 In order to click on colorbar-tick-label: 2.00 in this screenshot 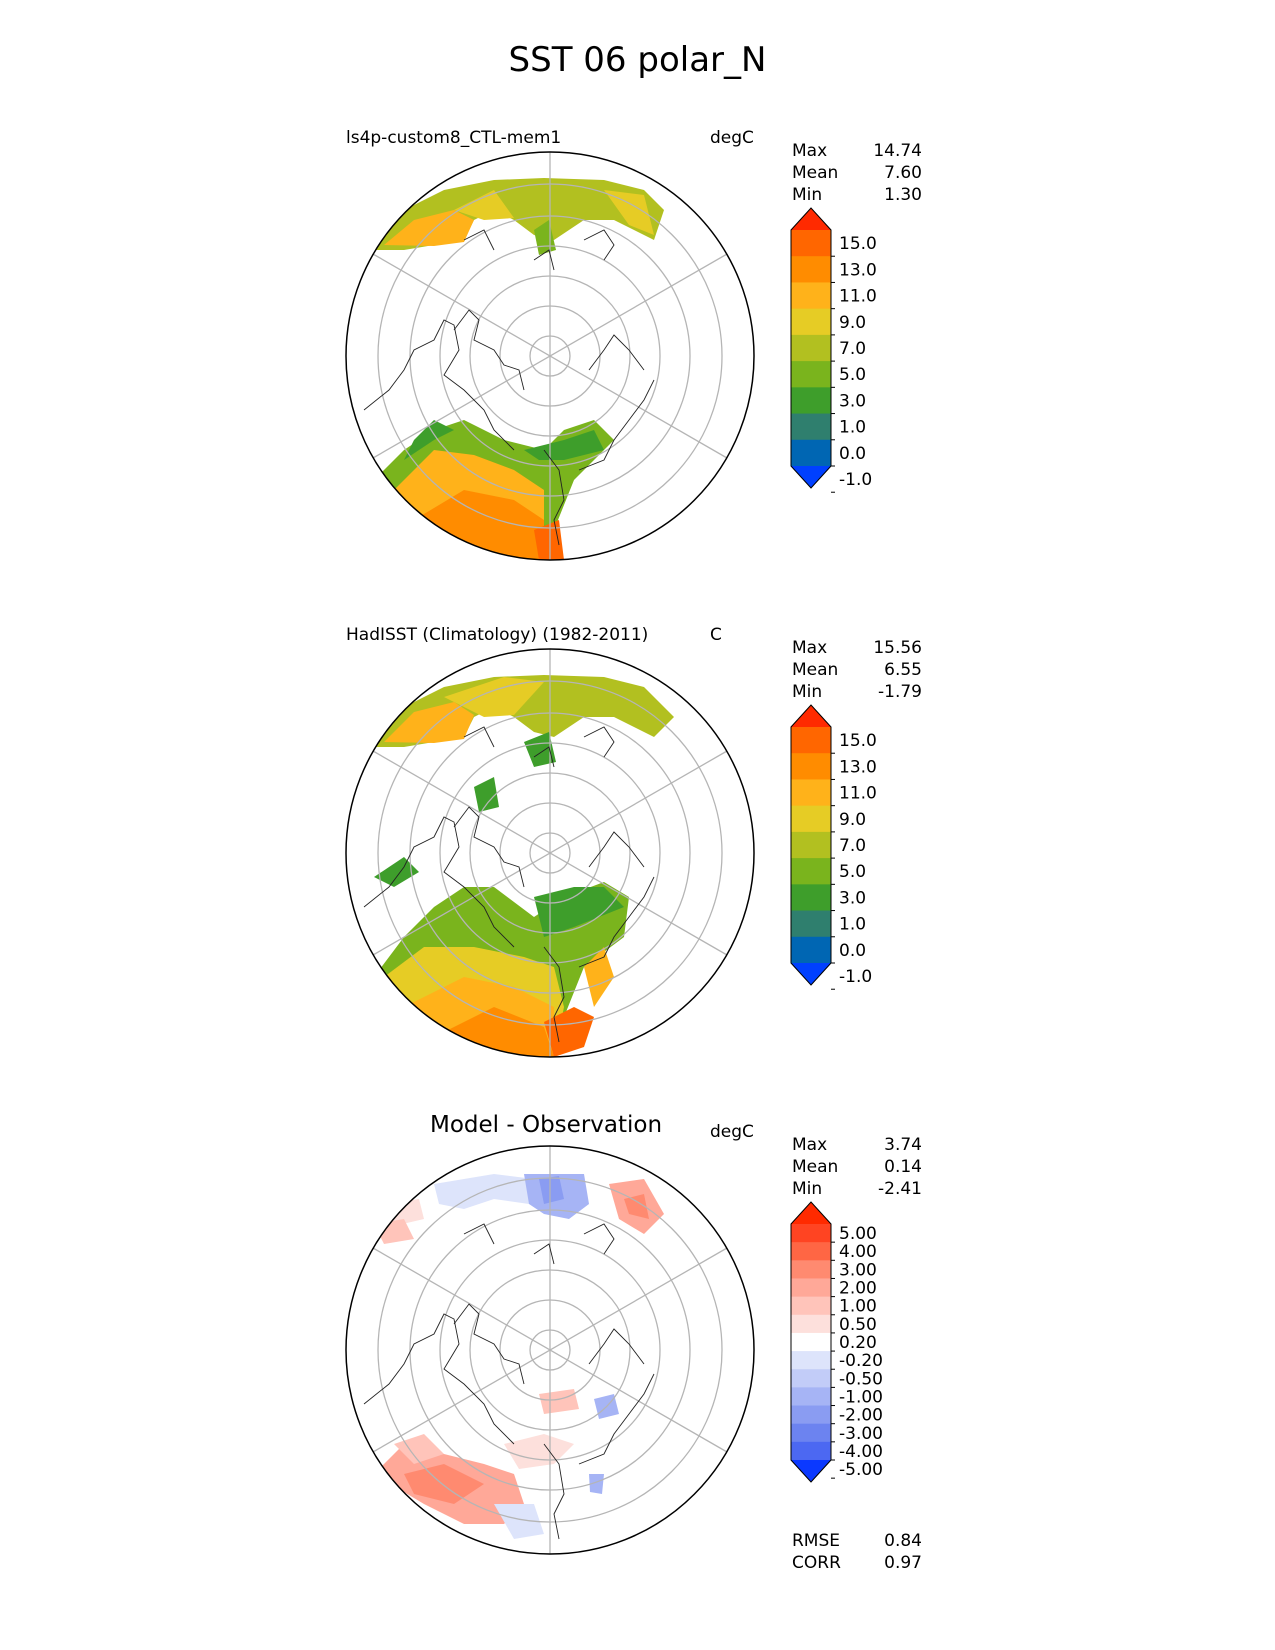, I will do `click(858, 1289)`.